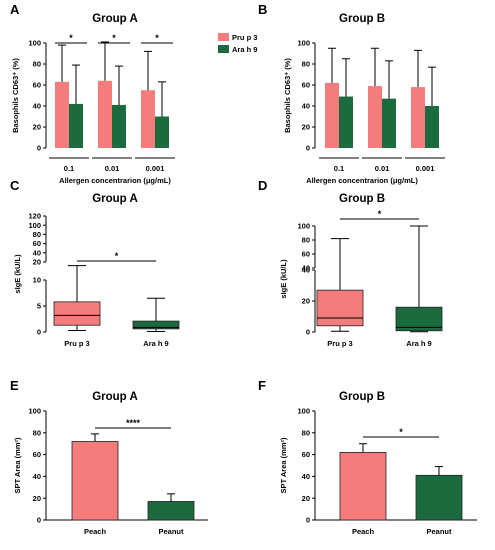  Describe the element at coordinates (115, 199) in the screenshot. I see `panel-c-title: Group A` at that location.